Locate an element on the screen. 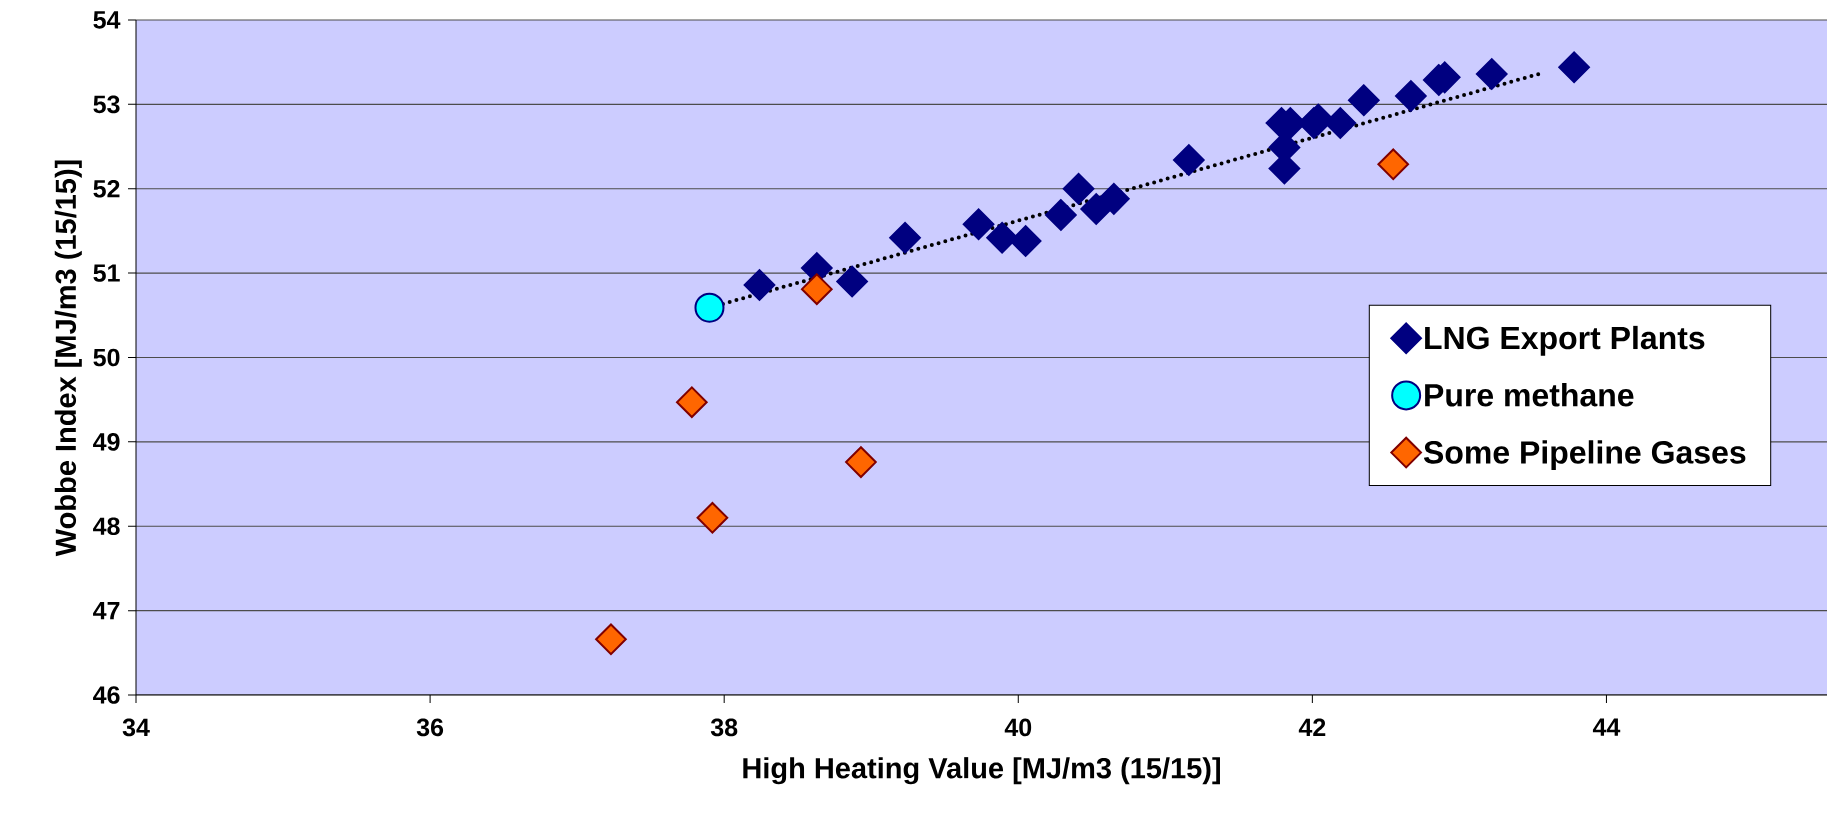 The image size is (1827, 831). y-tick-label: 49 is located at coordinates (106, 442).